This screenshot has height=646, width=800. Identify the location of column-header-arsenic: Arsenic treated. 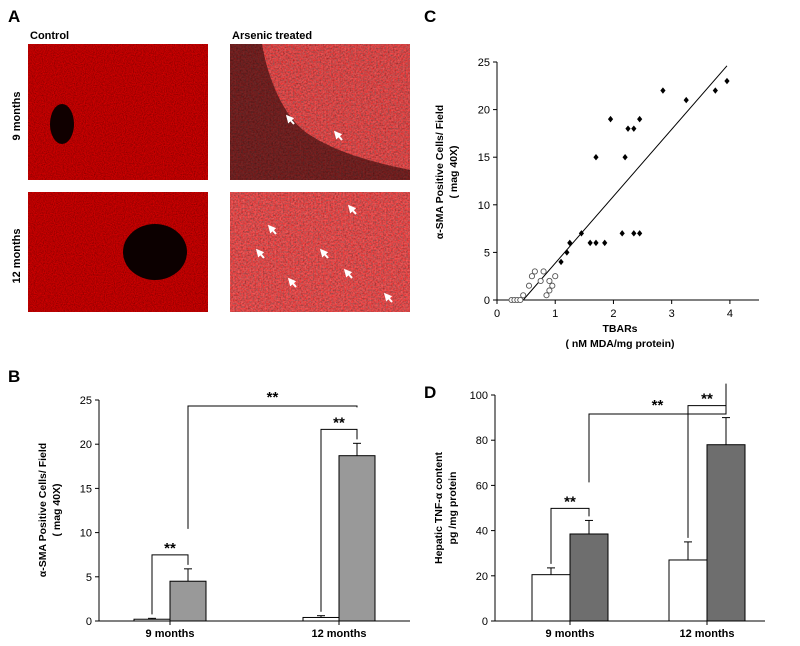
(272, 36).